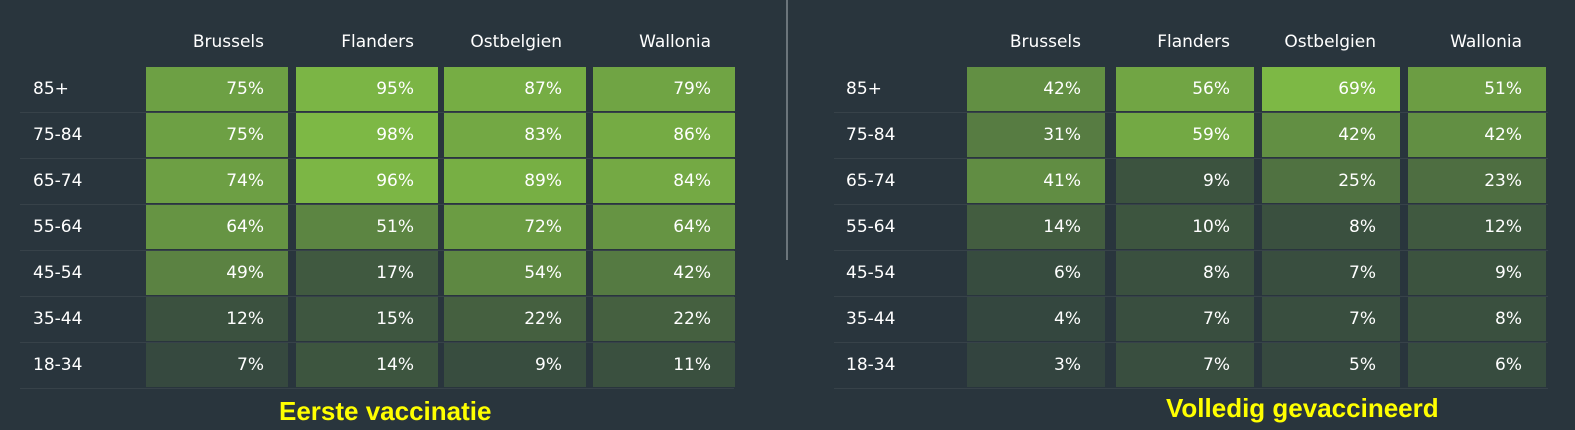 The height and width of the screenshot is (430, 1575). Describe the element at coordinates (1503, 181) in the screenshot. I see `cell-value-label: 23%` at that location.